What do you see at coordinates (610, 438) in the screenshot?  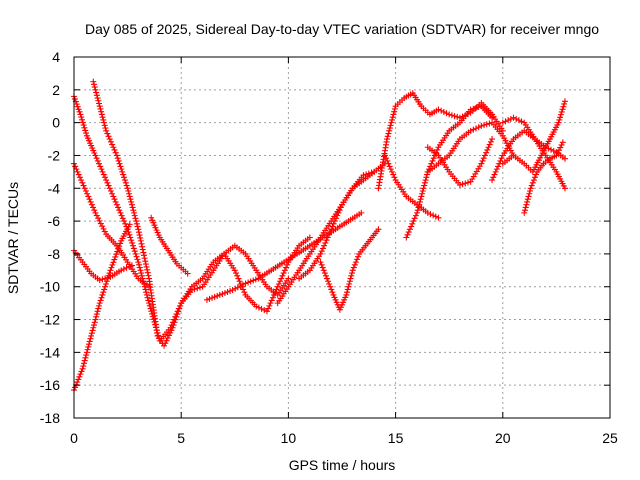 I see `x-tick-label: 25` at bounding box center [610, 438].